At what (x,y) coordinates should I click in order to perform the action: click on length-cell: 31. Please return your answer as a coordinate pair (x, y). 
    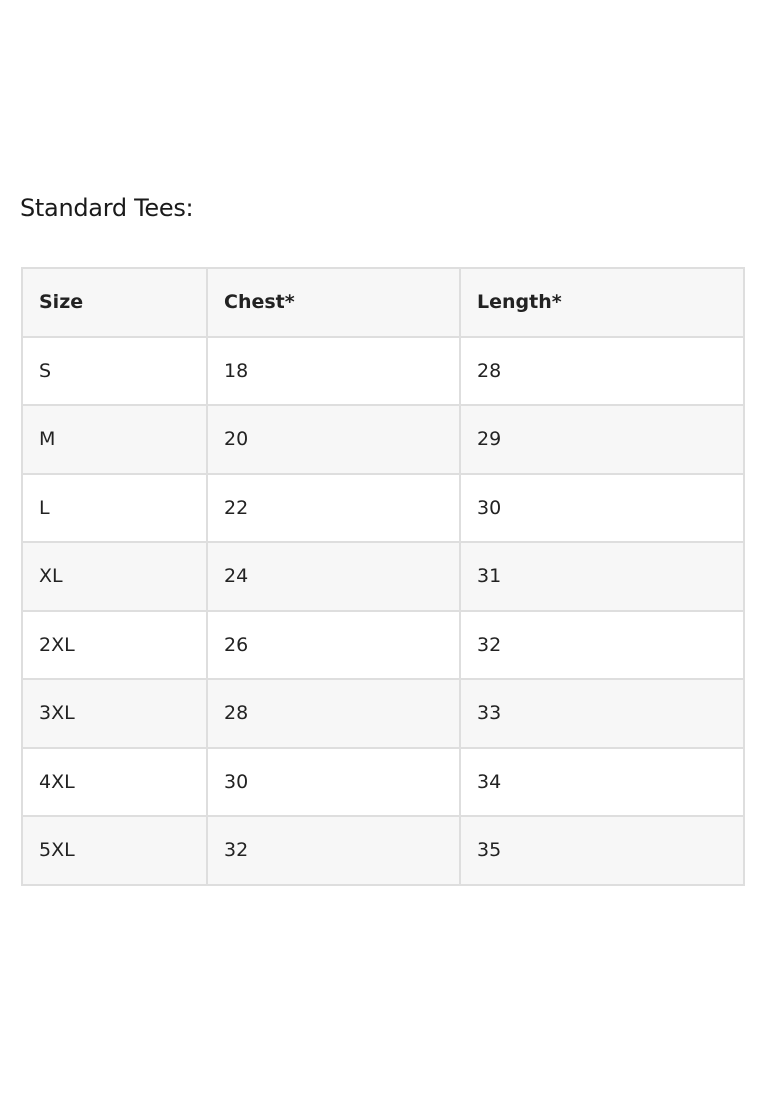
    Looking at the image, I should click on (602, 576).